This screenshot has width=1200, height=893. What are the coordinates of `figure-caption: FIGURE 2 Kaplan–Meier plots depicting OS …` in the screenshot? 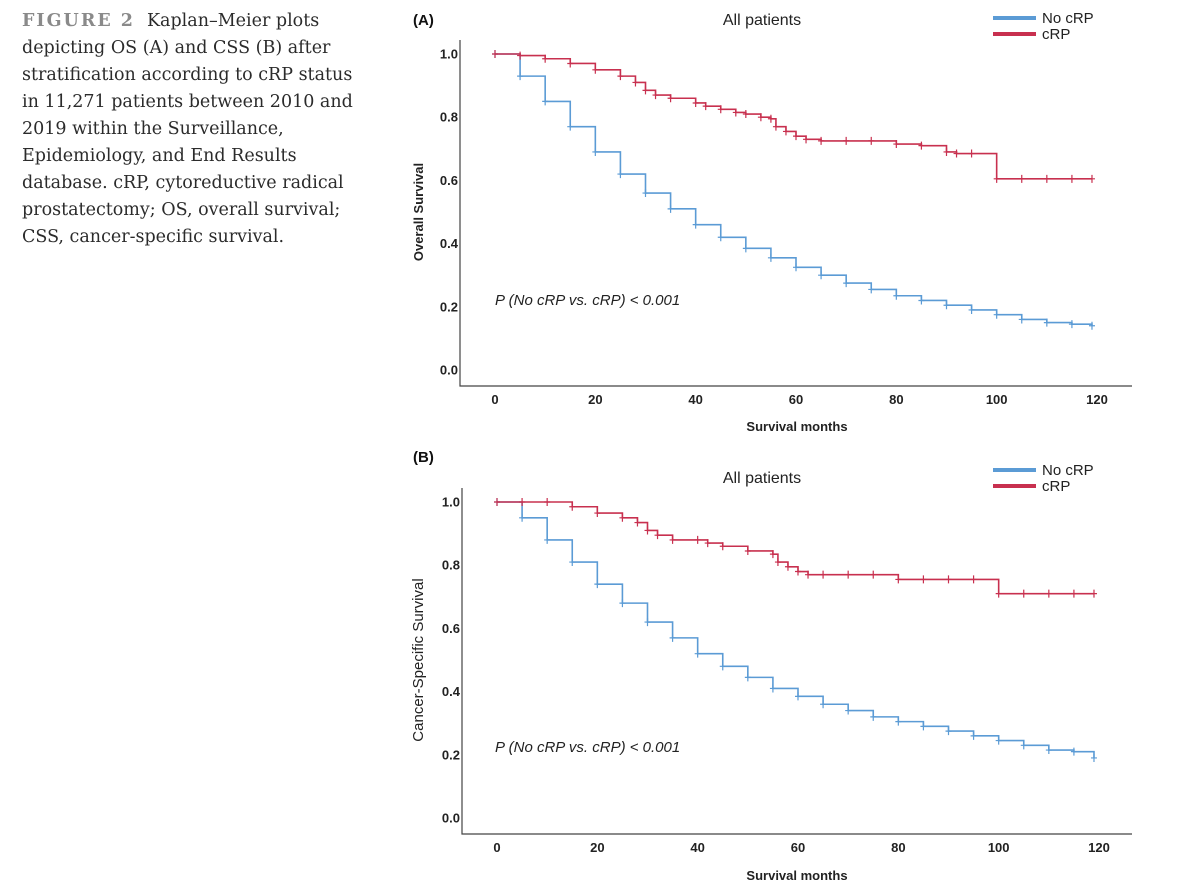 It's located at (192, 129).